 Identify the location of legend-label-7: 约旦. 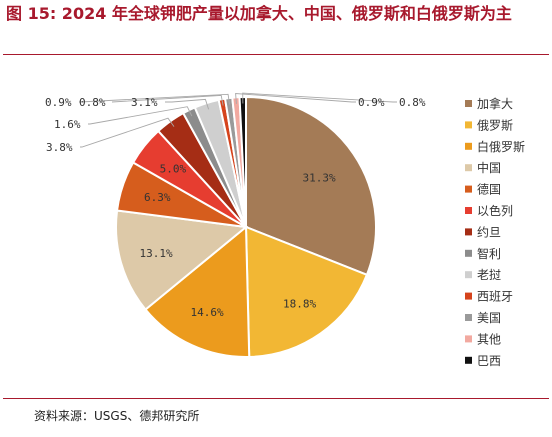
(489, 231).